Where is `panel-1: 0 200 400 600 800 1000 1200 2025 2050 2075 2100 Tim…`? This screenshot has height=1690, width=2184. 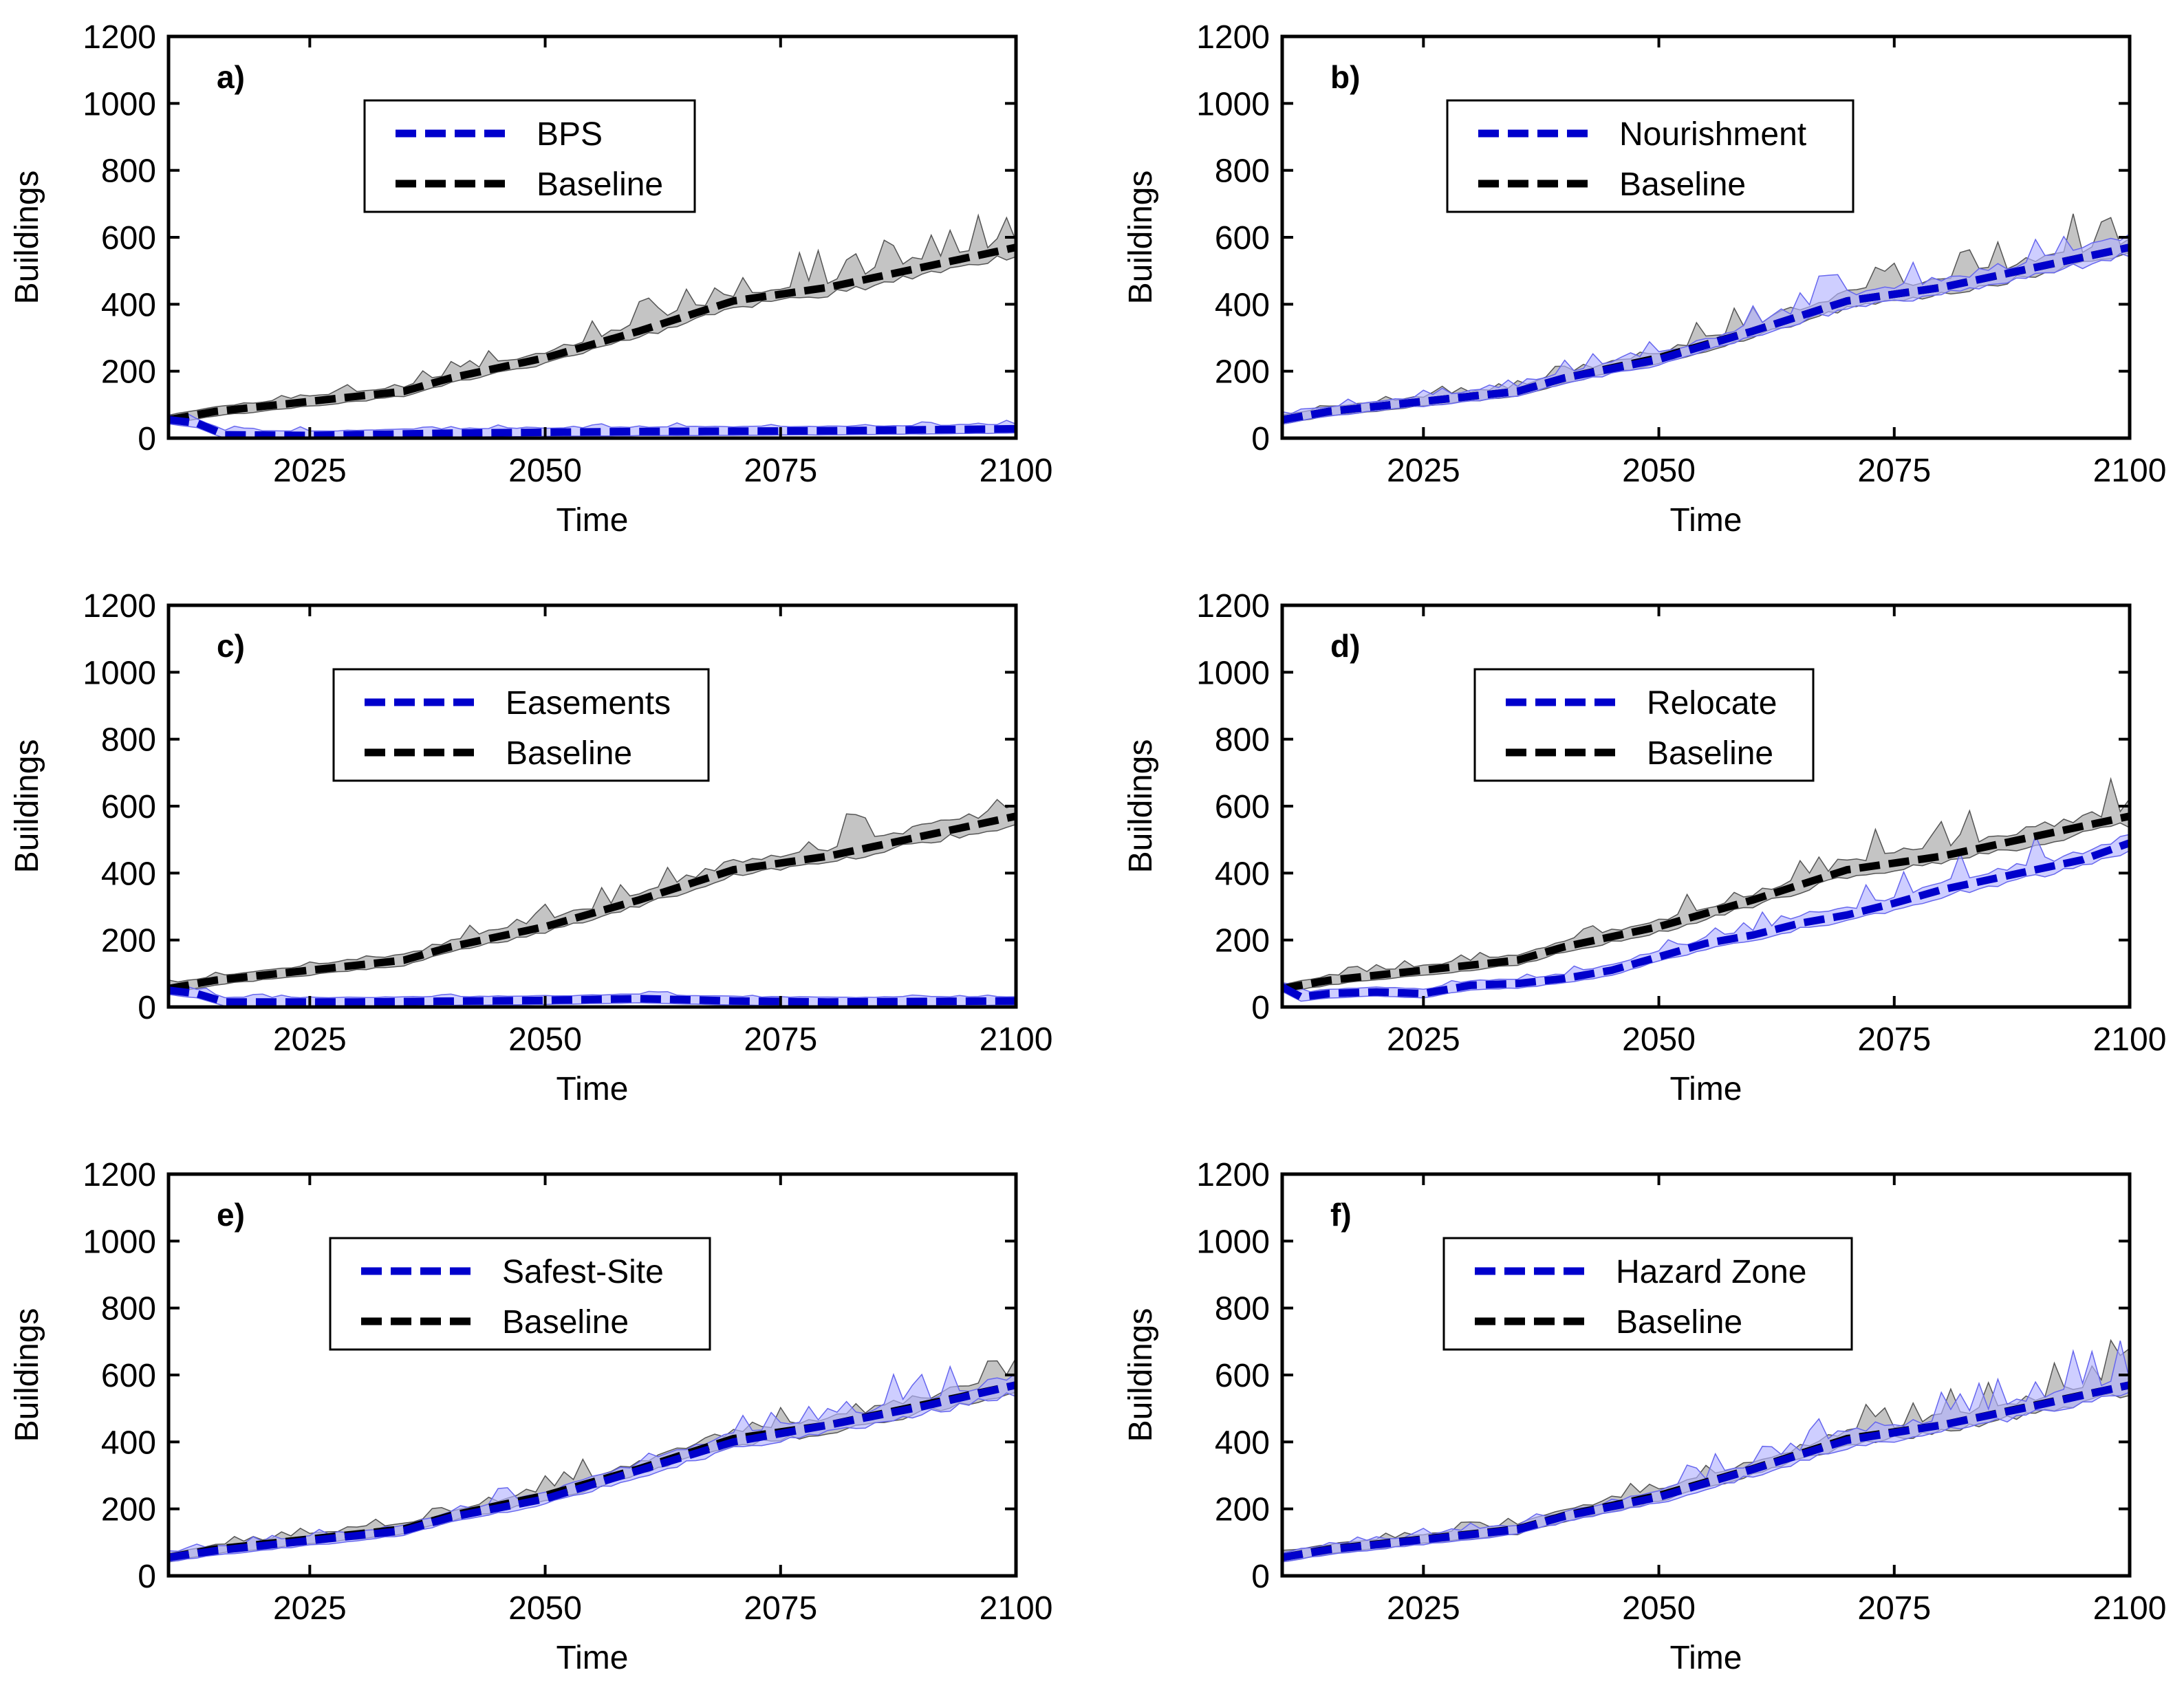
panel-1: 0 200 400 600 800 1000 1200 2025 2050 2075 2100 Tim… is located at coordinates (530, 279).